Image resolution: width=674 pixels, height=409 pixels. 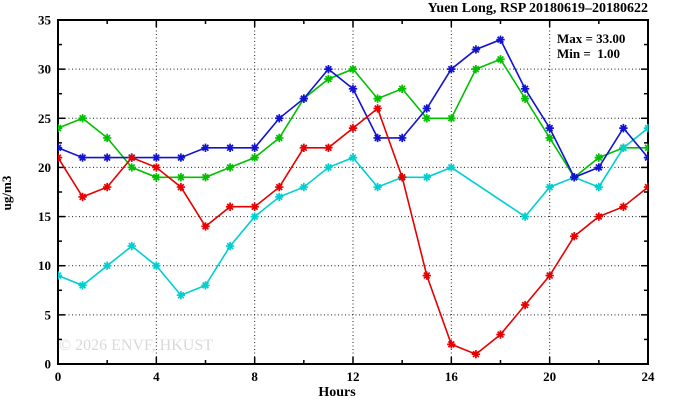 What do you see at coordinates (649, 376) in the screenshot?
I see `x-tick-label: 24` at bounding box center [649, 376].